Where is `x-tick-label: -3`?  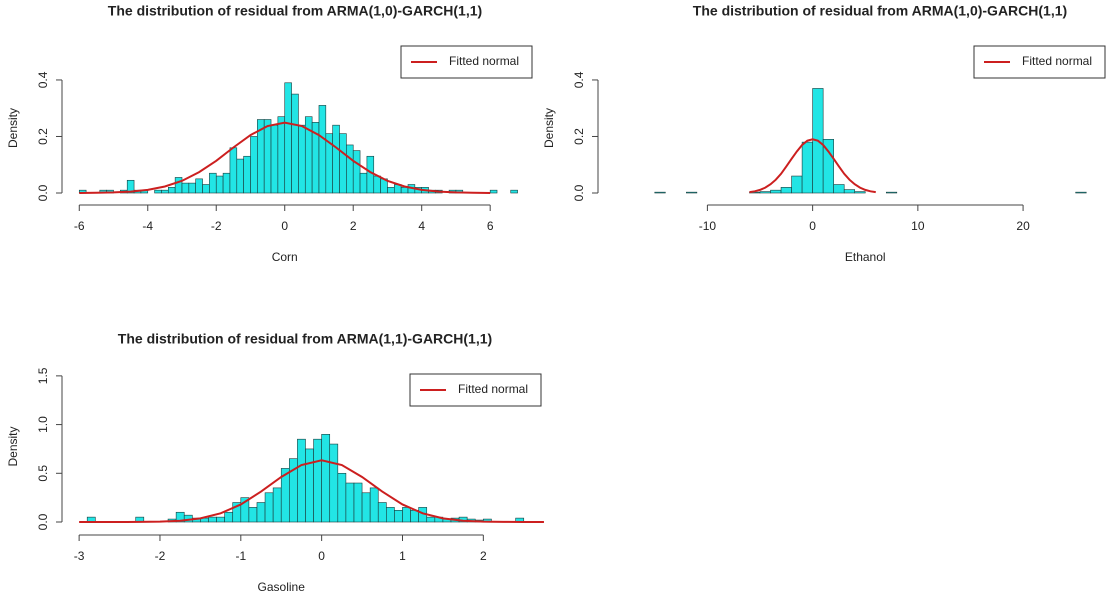 x-tick-label: -3 is located at coordinates (79, 556).